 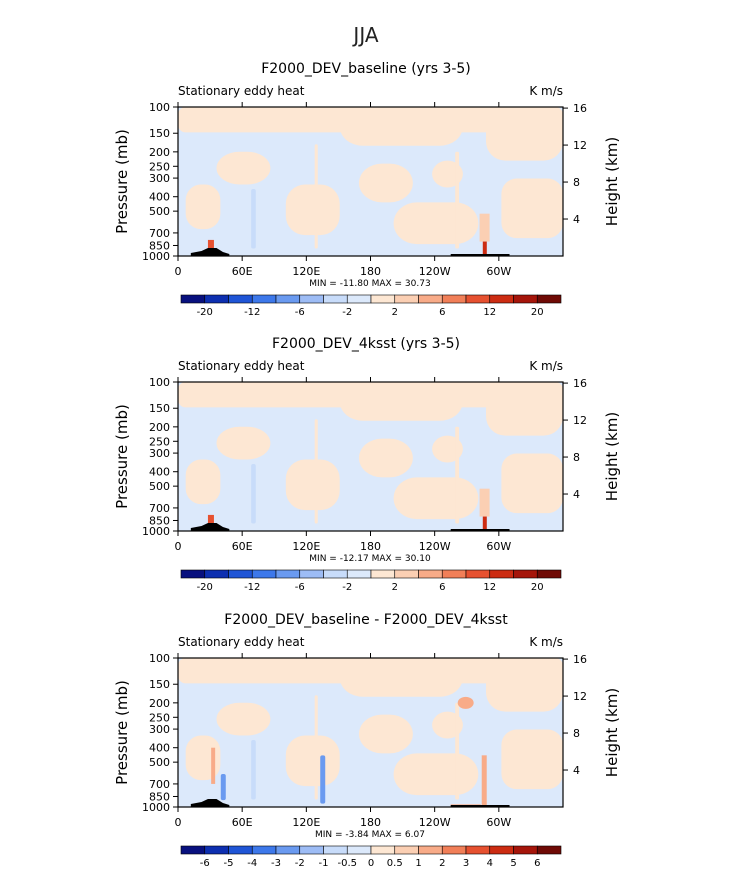 What do you see at coordinates (370, 271) in the screenshot?
I see `x-tick-label: 180` at bounding box center [370, 271].